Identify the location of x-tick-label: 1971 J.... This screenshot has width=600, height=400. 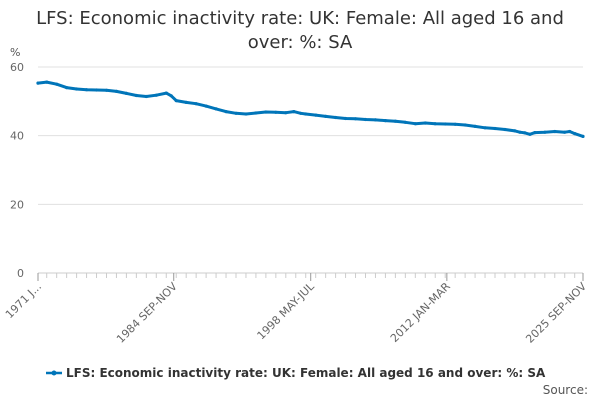
(23, 300).